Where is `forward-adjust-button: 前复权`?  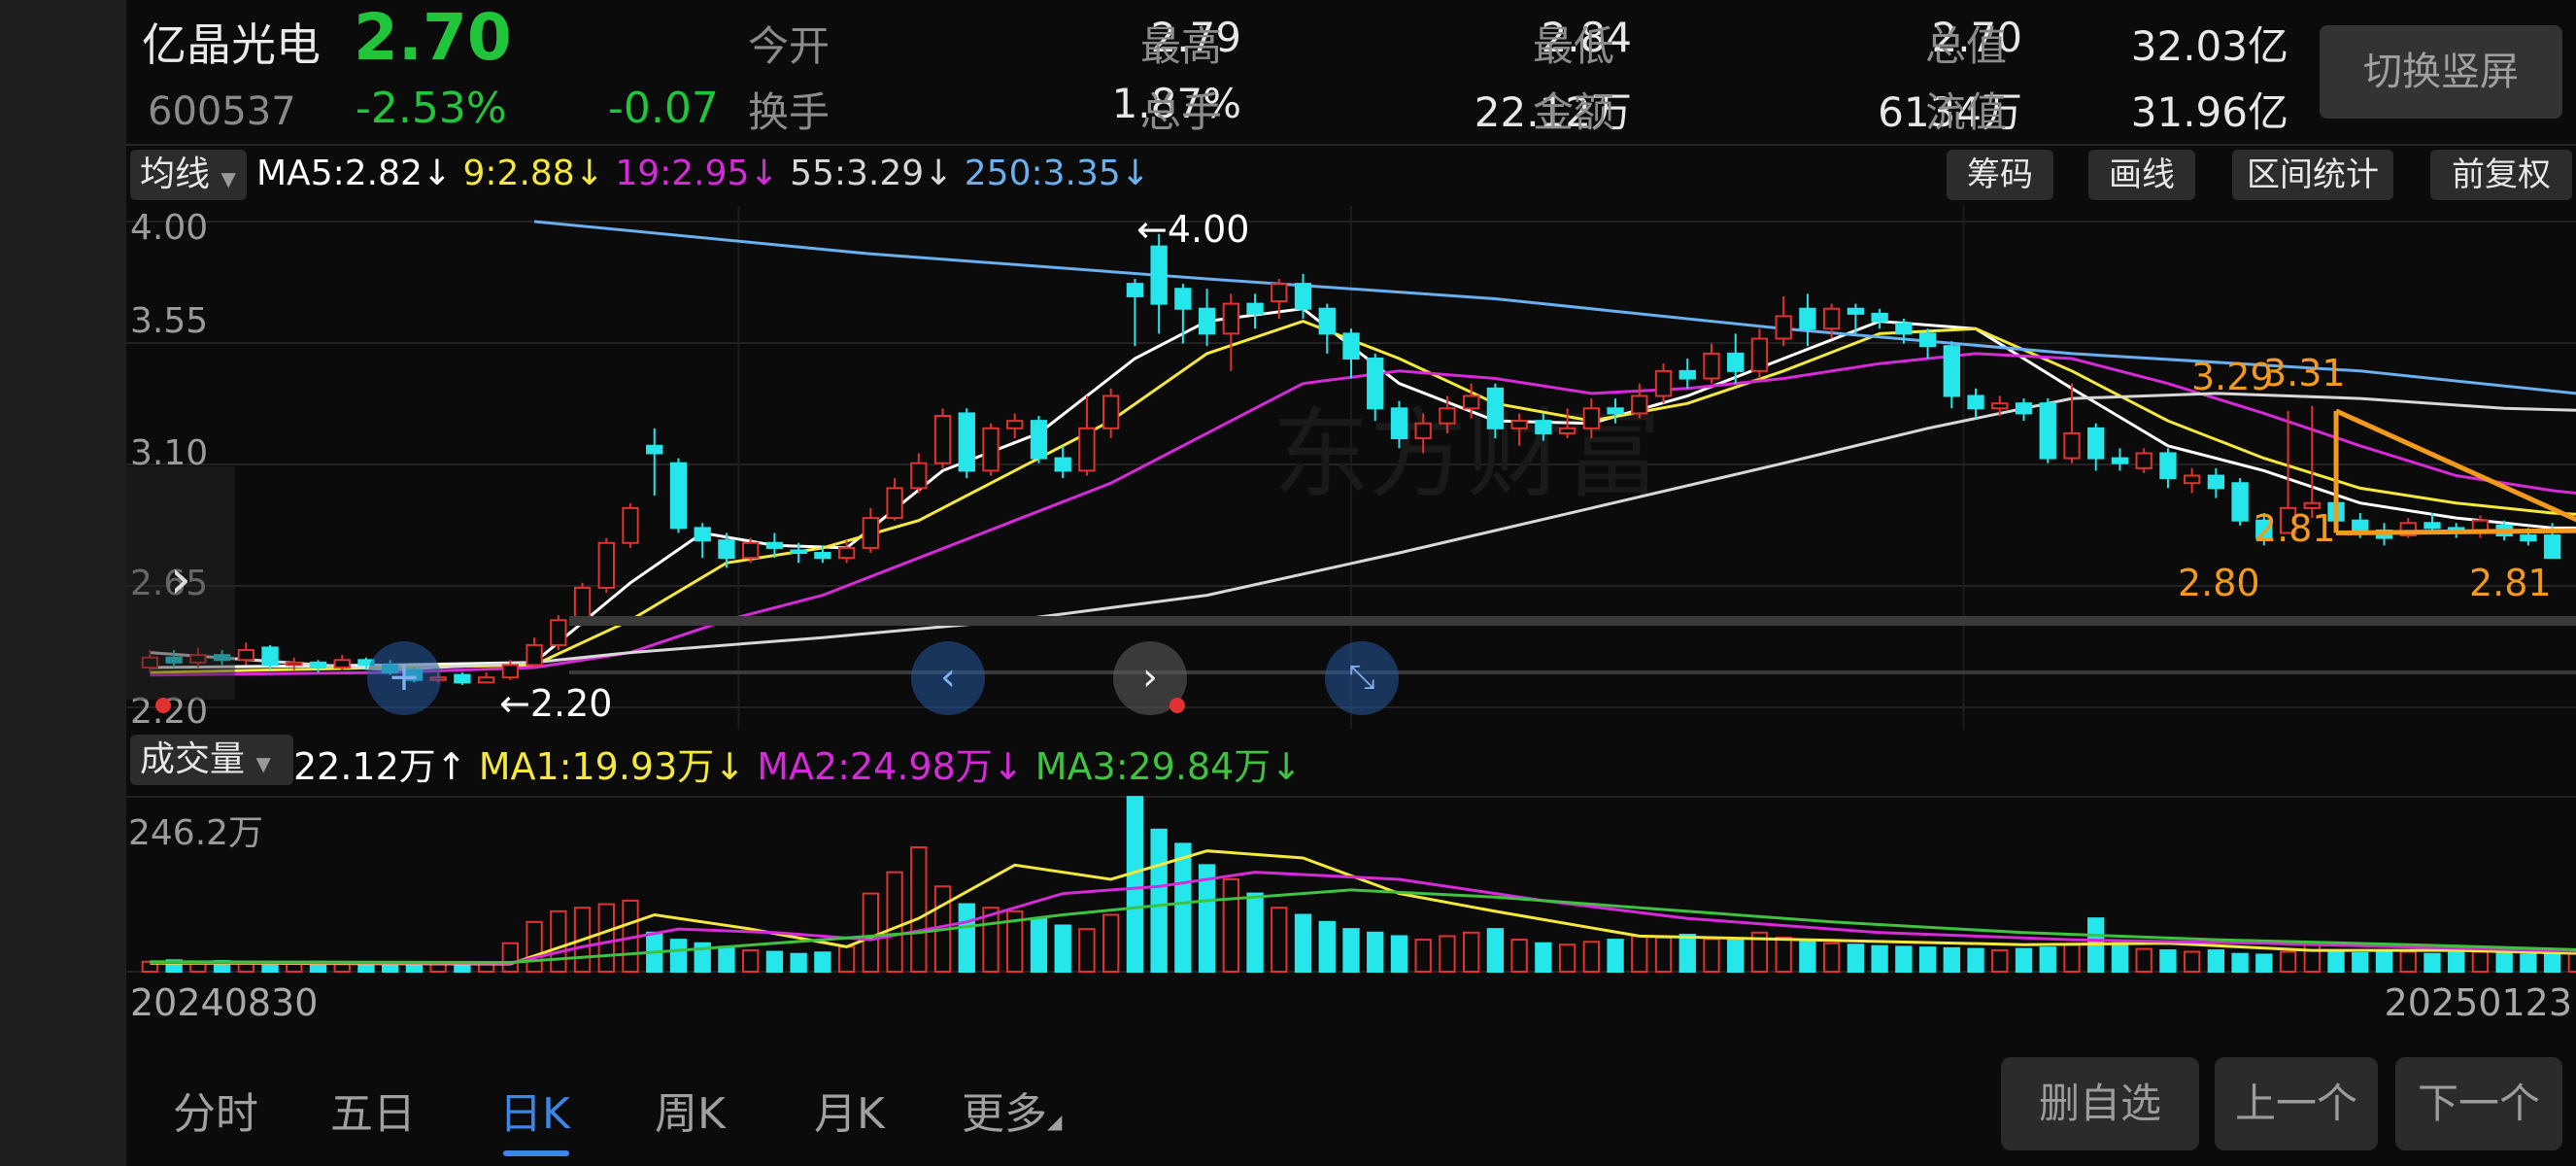 forward-adjust-button: 前复权 is located at coordinates (2501, 175).